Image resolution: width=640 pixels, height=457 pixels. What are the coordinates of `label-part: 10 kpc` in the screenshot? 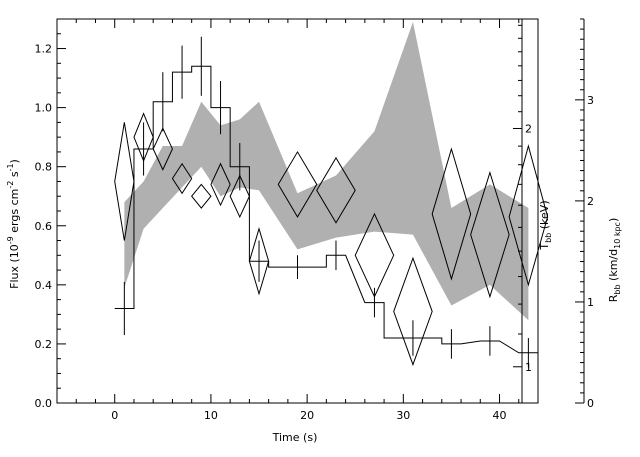 It's located at (617, 235).